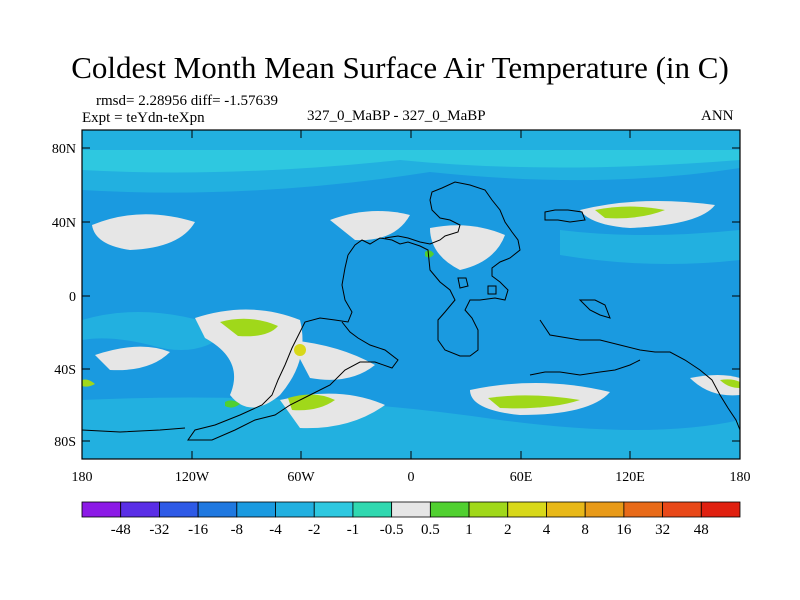 Image resolution: width=800 pixels, height=600 pixels. What do you see at coordinates (585, 367) in the screenshot?
I see `coast-southern-shelf` at bounding box center [585, 367].